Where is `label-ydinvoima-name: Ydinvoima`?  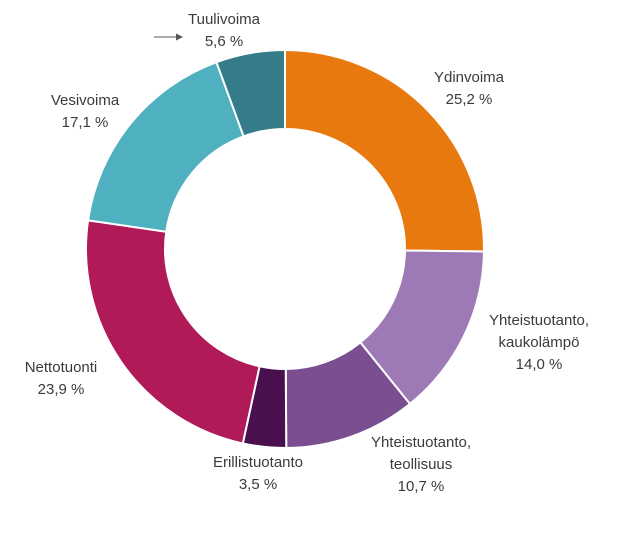
label-ydinvoima-name: Ydinvoima is located at coordinates (469, 77).